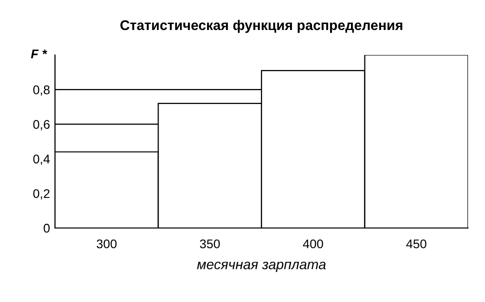  I want to click on x-tick-label: 400, so click(313, 243).